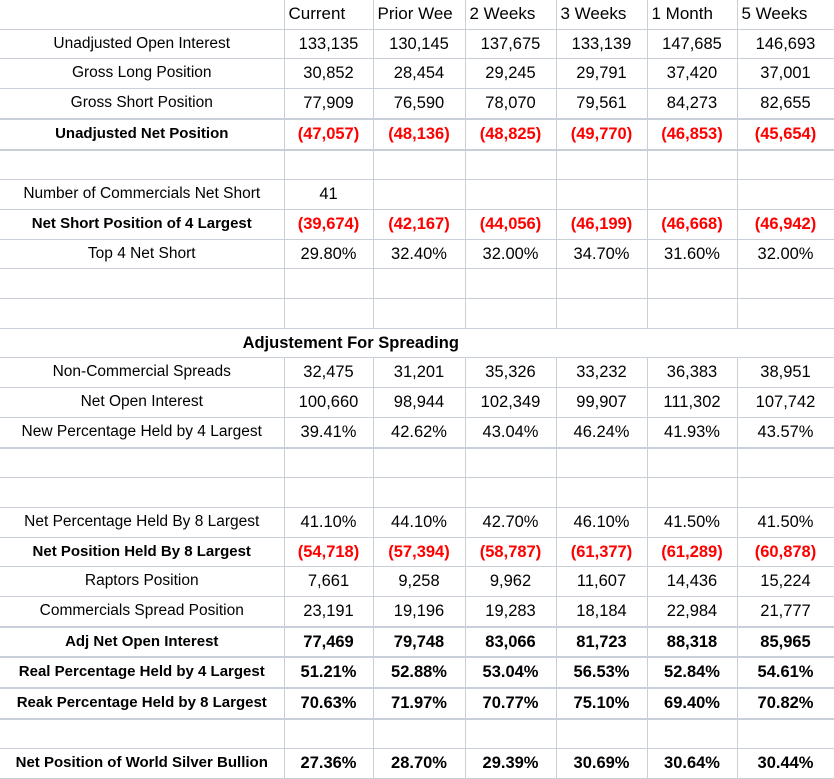 Image resolution: width=834 pixels, height=779 pixels. I want to click on cell: 111,302, so click(692, 402).